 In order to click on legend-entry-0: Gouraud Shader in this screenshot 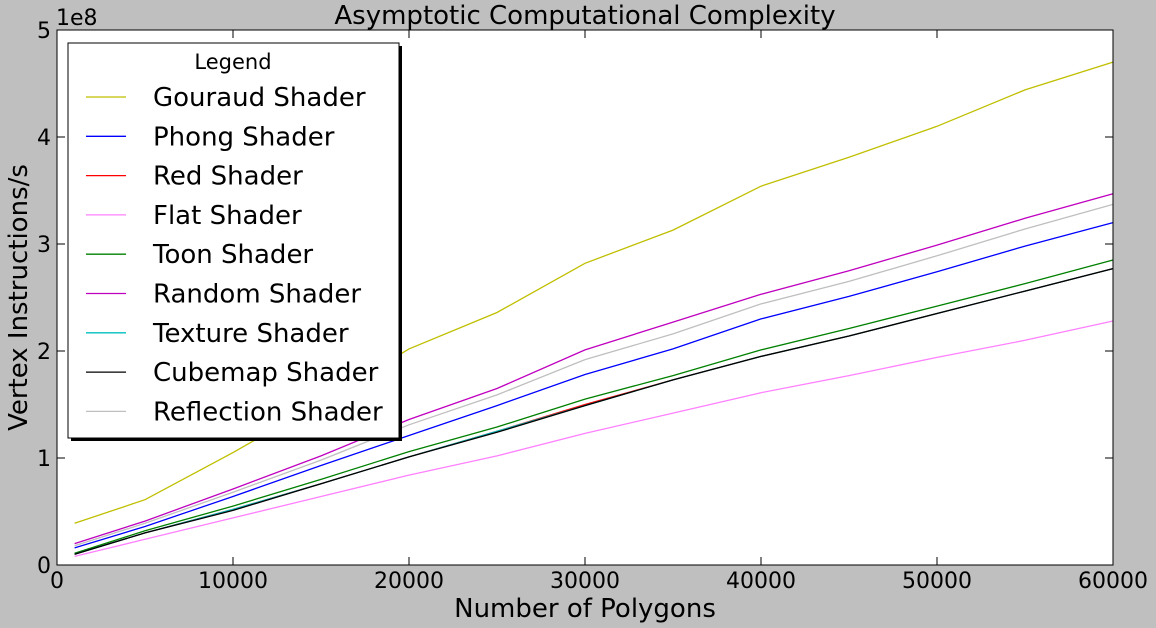, I will do `click(259, 98)`.